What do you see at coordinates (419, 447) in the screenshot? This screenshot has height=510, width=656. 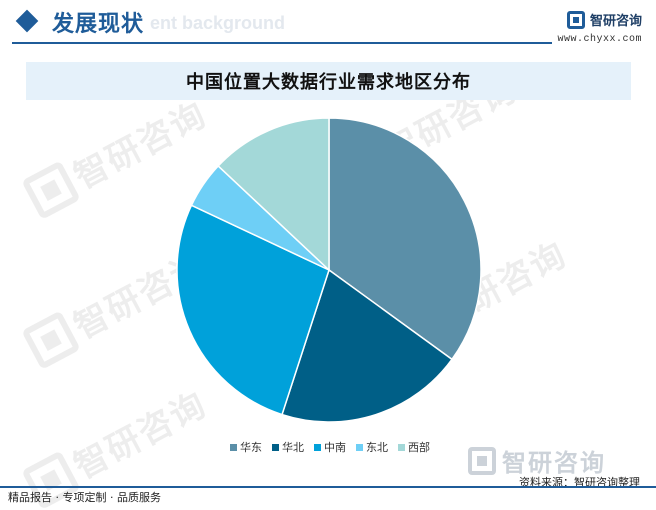 I see `legend-label: 西部` at bounding box center [419, 447].